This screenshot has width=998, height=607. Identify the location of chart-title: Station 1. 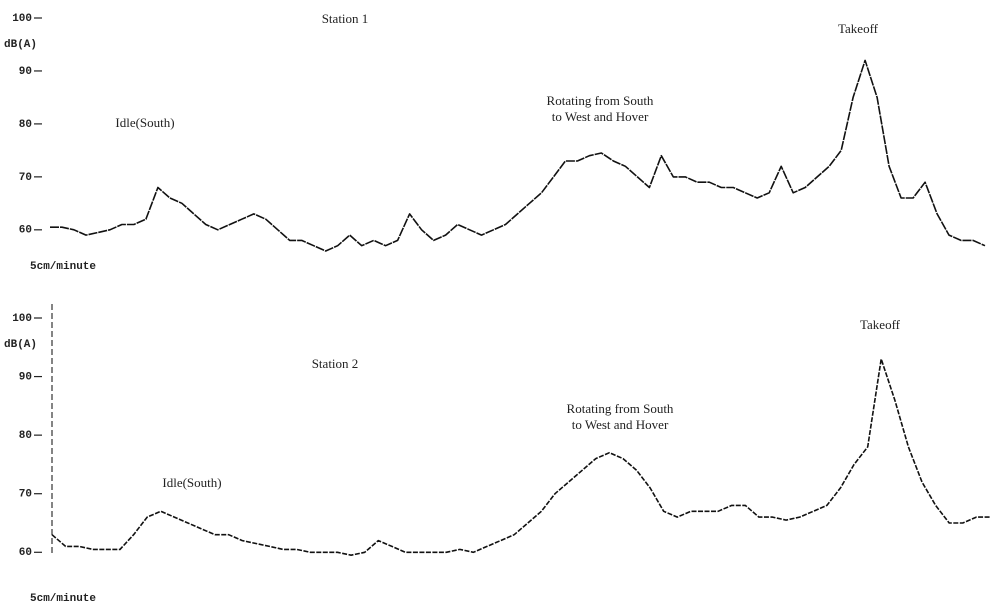
(345, 18).